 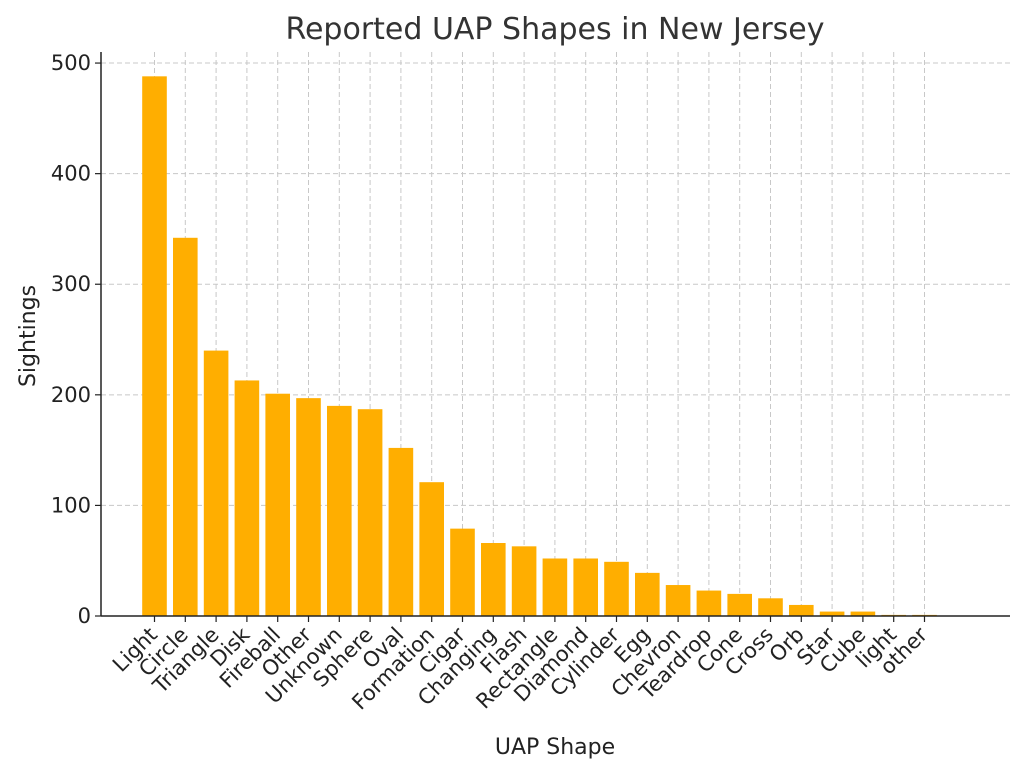 What do you see at coordinates (555, 747) in the screenshot?
I see `x-axis-label: UAP Shape` at bounding box center [555, 747].